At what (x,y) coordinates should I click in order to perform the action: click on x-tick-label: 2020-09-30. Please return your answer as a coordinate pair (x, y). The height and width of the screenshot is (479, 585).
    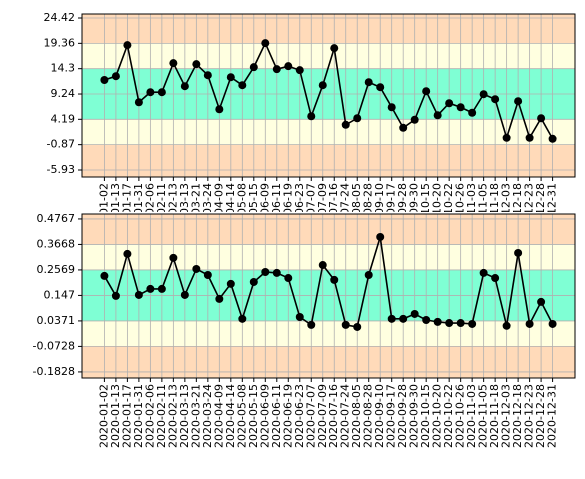
    Looking at the image, I should click on (414, 215).